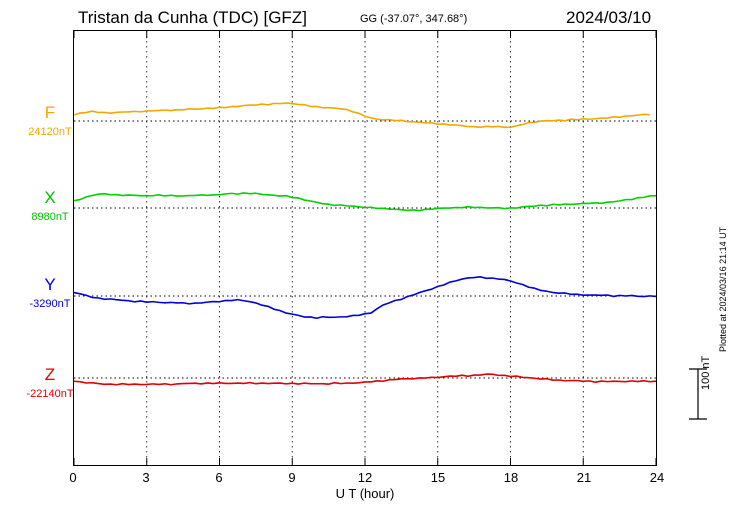  I want to click on page-title: Tristan da Cunha (TDC) [GFZ], so click(192, 17).